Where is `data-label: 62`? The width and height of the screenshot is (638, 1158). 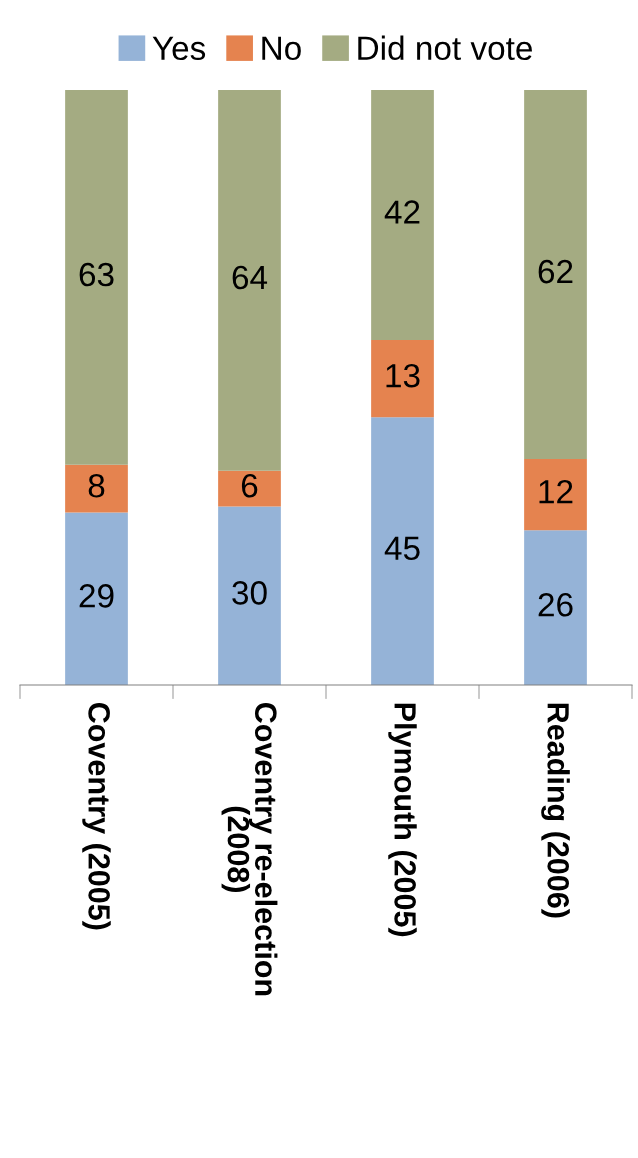 data-label: 62 is located at coordinates (555, 271).